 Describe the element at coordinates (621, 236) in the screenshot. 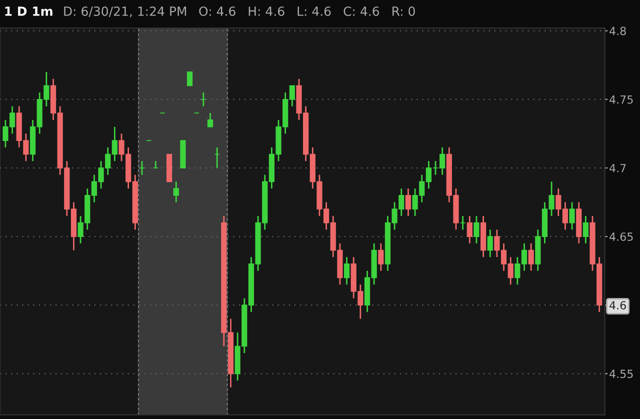

I see `y-tick-label: 4.65` at that location.